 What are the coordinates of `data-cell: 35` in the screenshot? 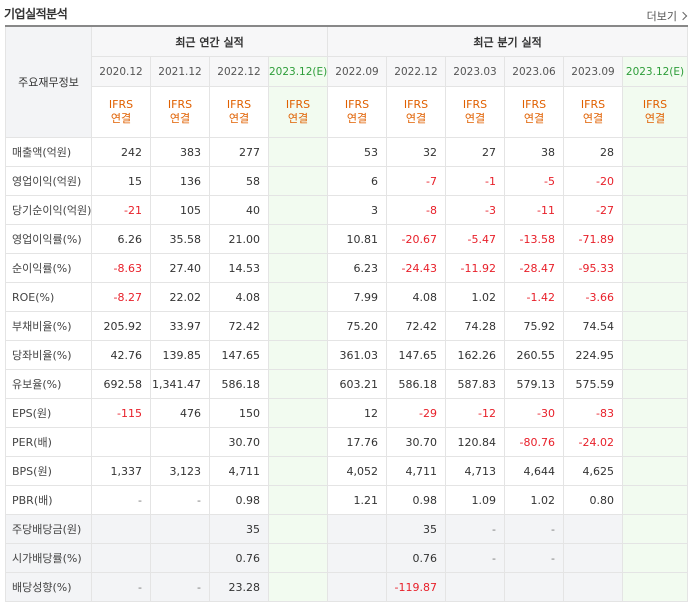 It's located at (239, 529).